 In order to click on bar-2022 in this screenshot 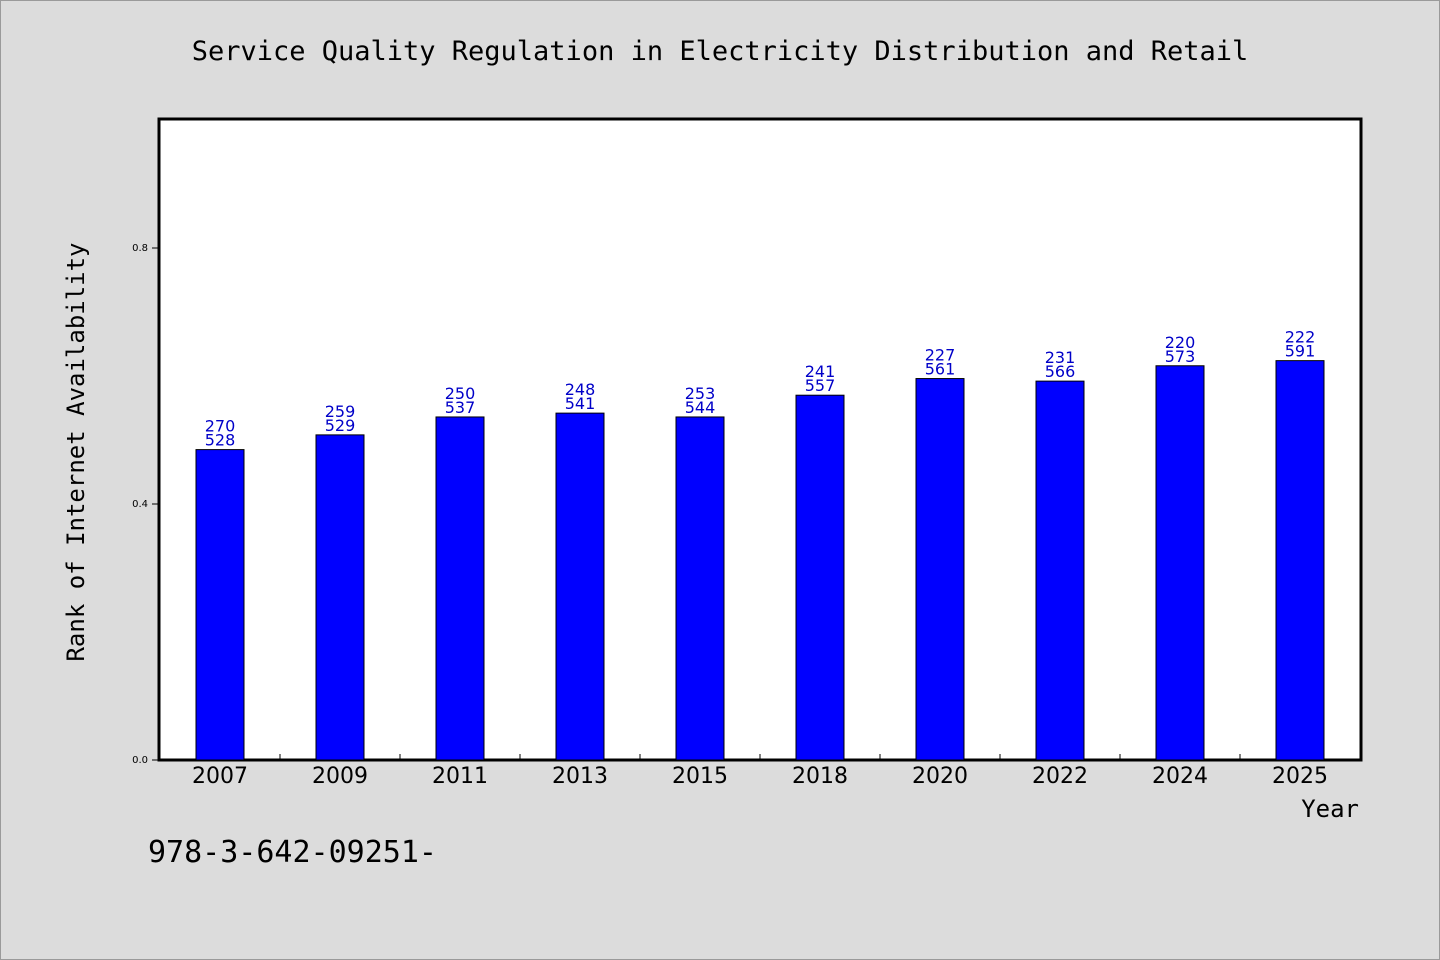, I will do `click(1060, 570)`.